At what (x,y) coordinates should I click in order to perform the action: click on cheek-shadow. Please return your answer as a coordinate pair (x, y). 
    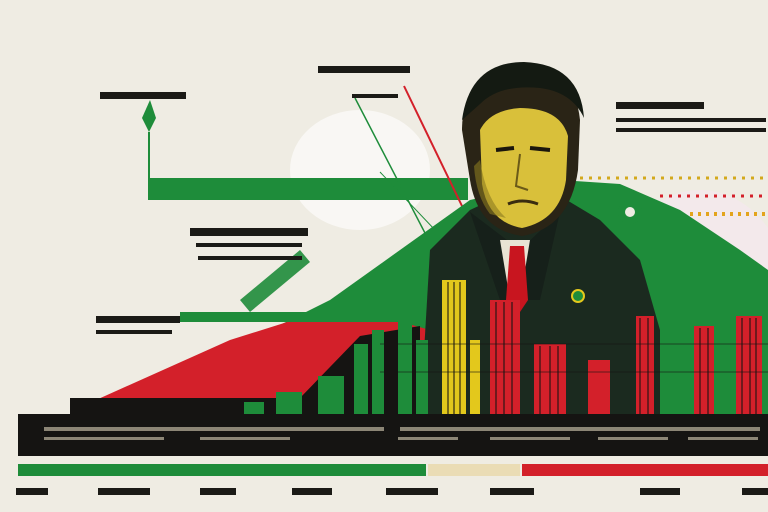
    Looking at the image, I should click on (490, 189).